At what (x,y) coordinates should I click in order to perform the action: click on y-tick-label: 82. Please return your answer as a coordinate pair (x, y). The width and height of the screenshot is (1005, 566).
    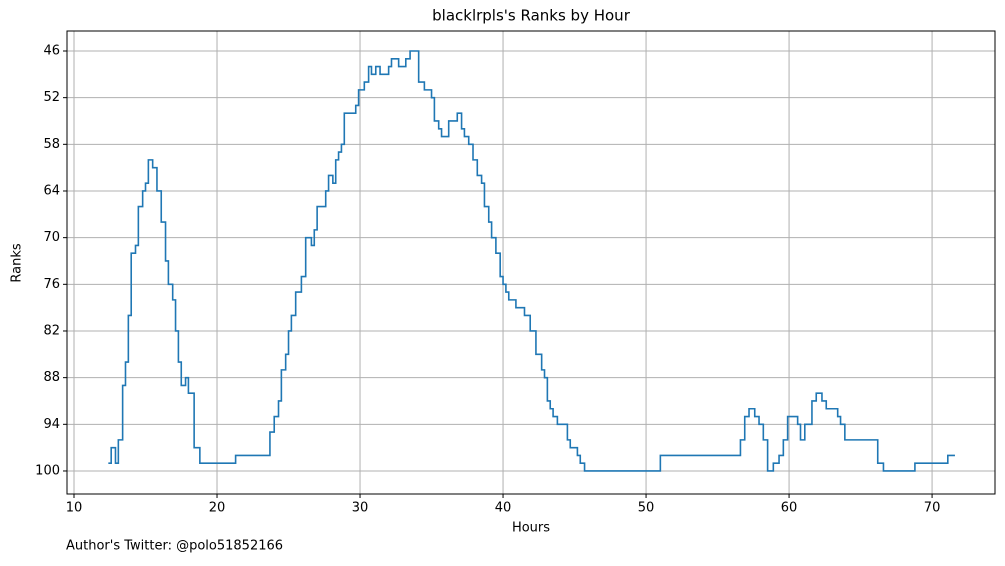
    Looking at the image, I should click on (51, 330).